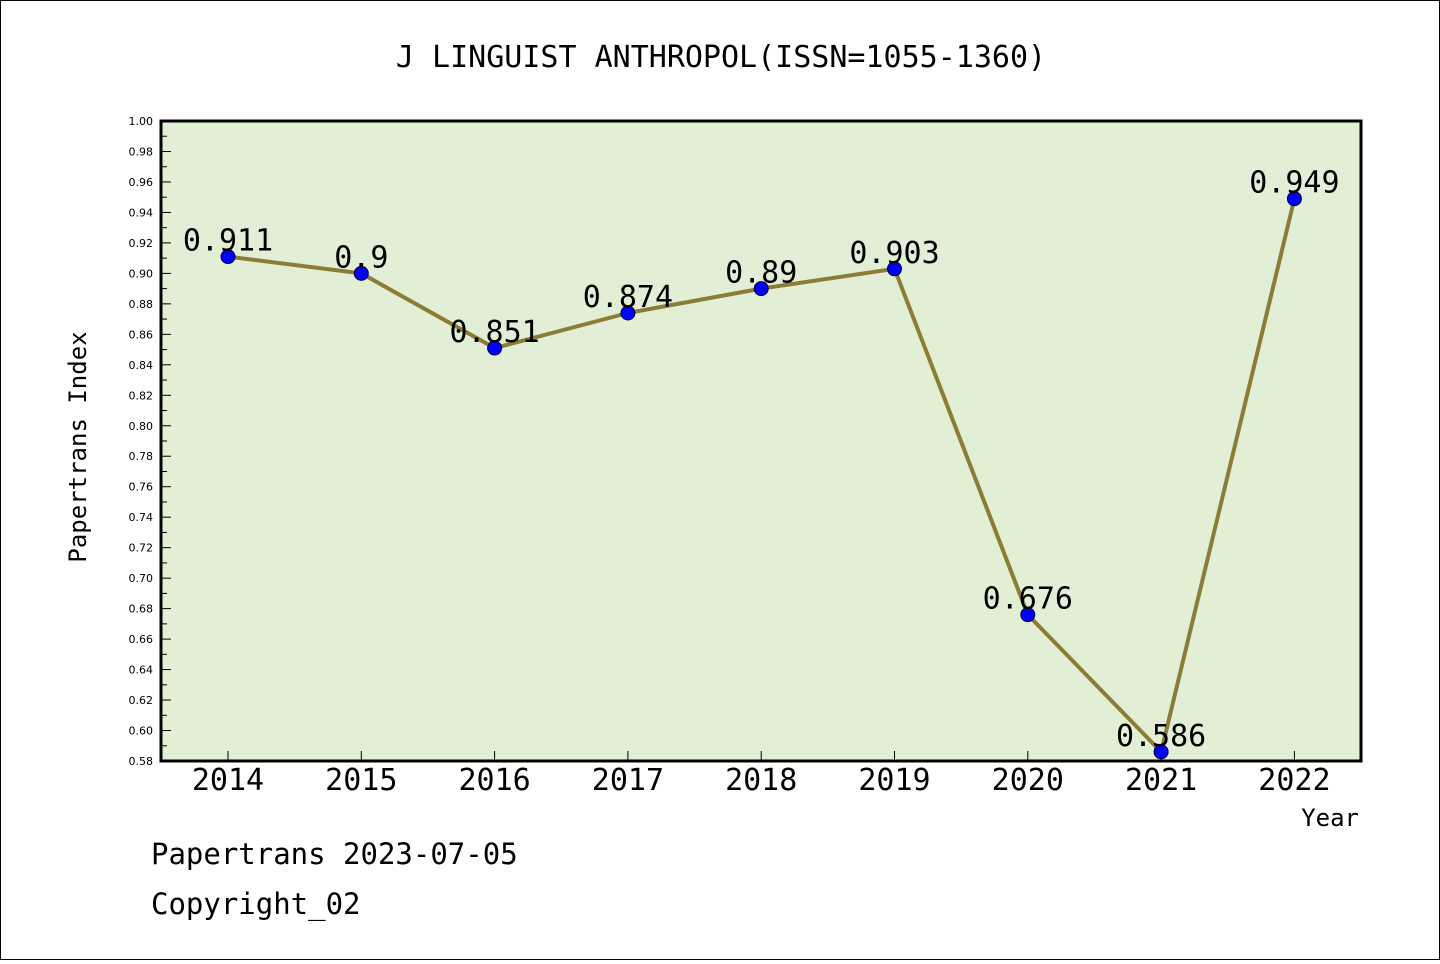 The height and width of the screenshot is (964, 1440). What do you see at coordinates (141, 304) in the screenshot?
I see `y-tick-label: 0.88` at bounding box center [141, 304].